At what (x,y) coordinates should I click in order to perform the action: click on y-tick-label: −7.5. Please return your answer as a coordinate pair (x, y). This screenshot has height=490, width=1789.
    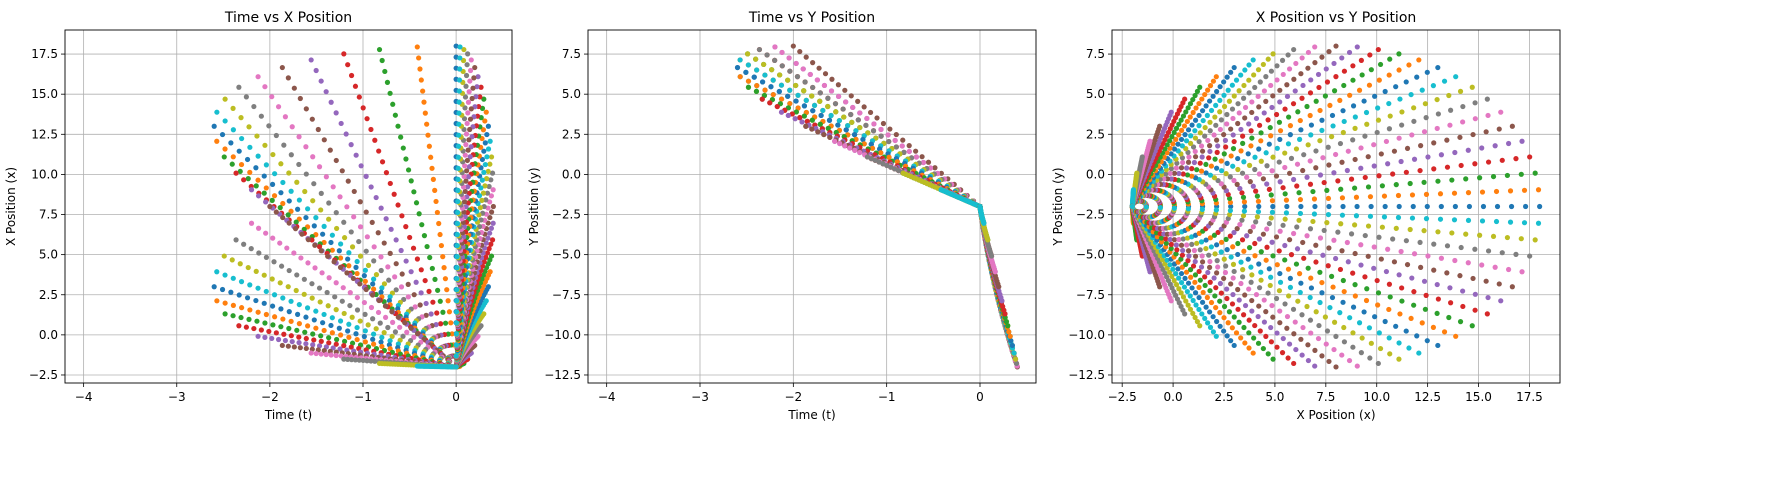
    Looking at the image, I should click on (566, 295).